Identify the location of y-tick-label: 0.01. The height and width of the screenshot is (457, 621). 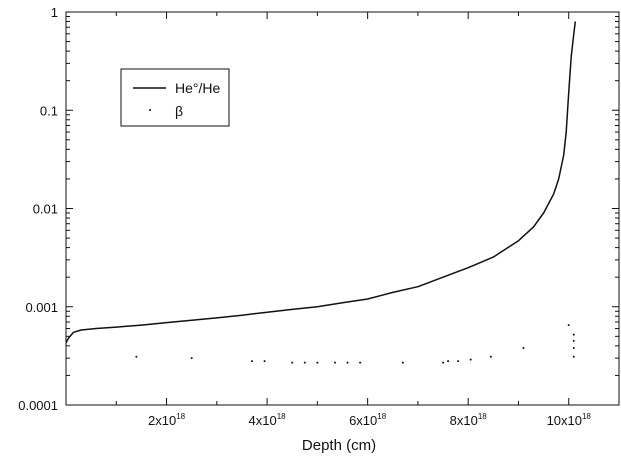
(45, 209).